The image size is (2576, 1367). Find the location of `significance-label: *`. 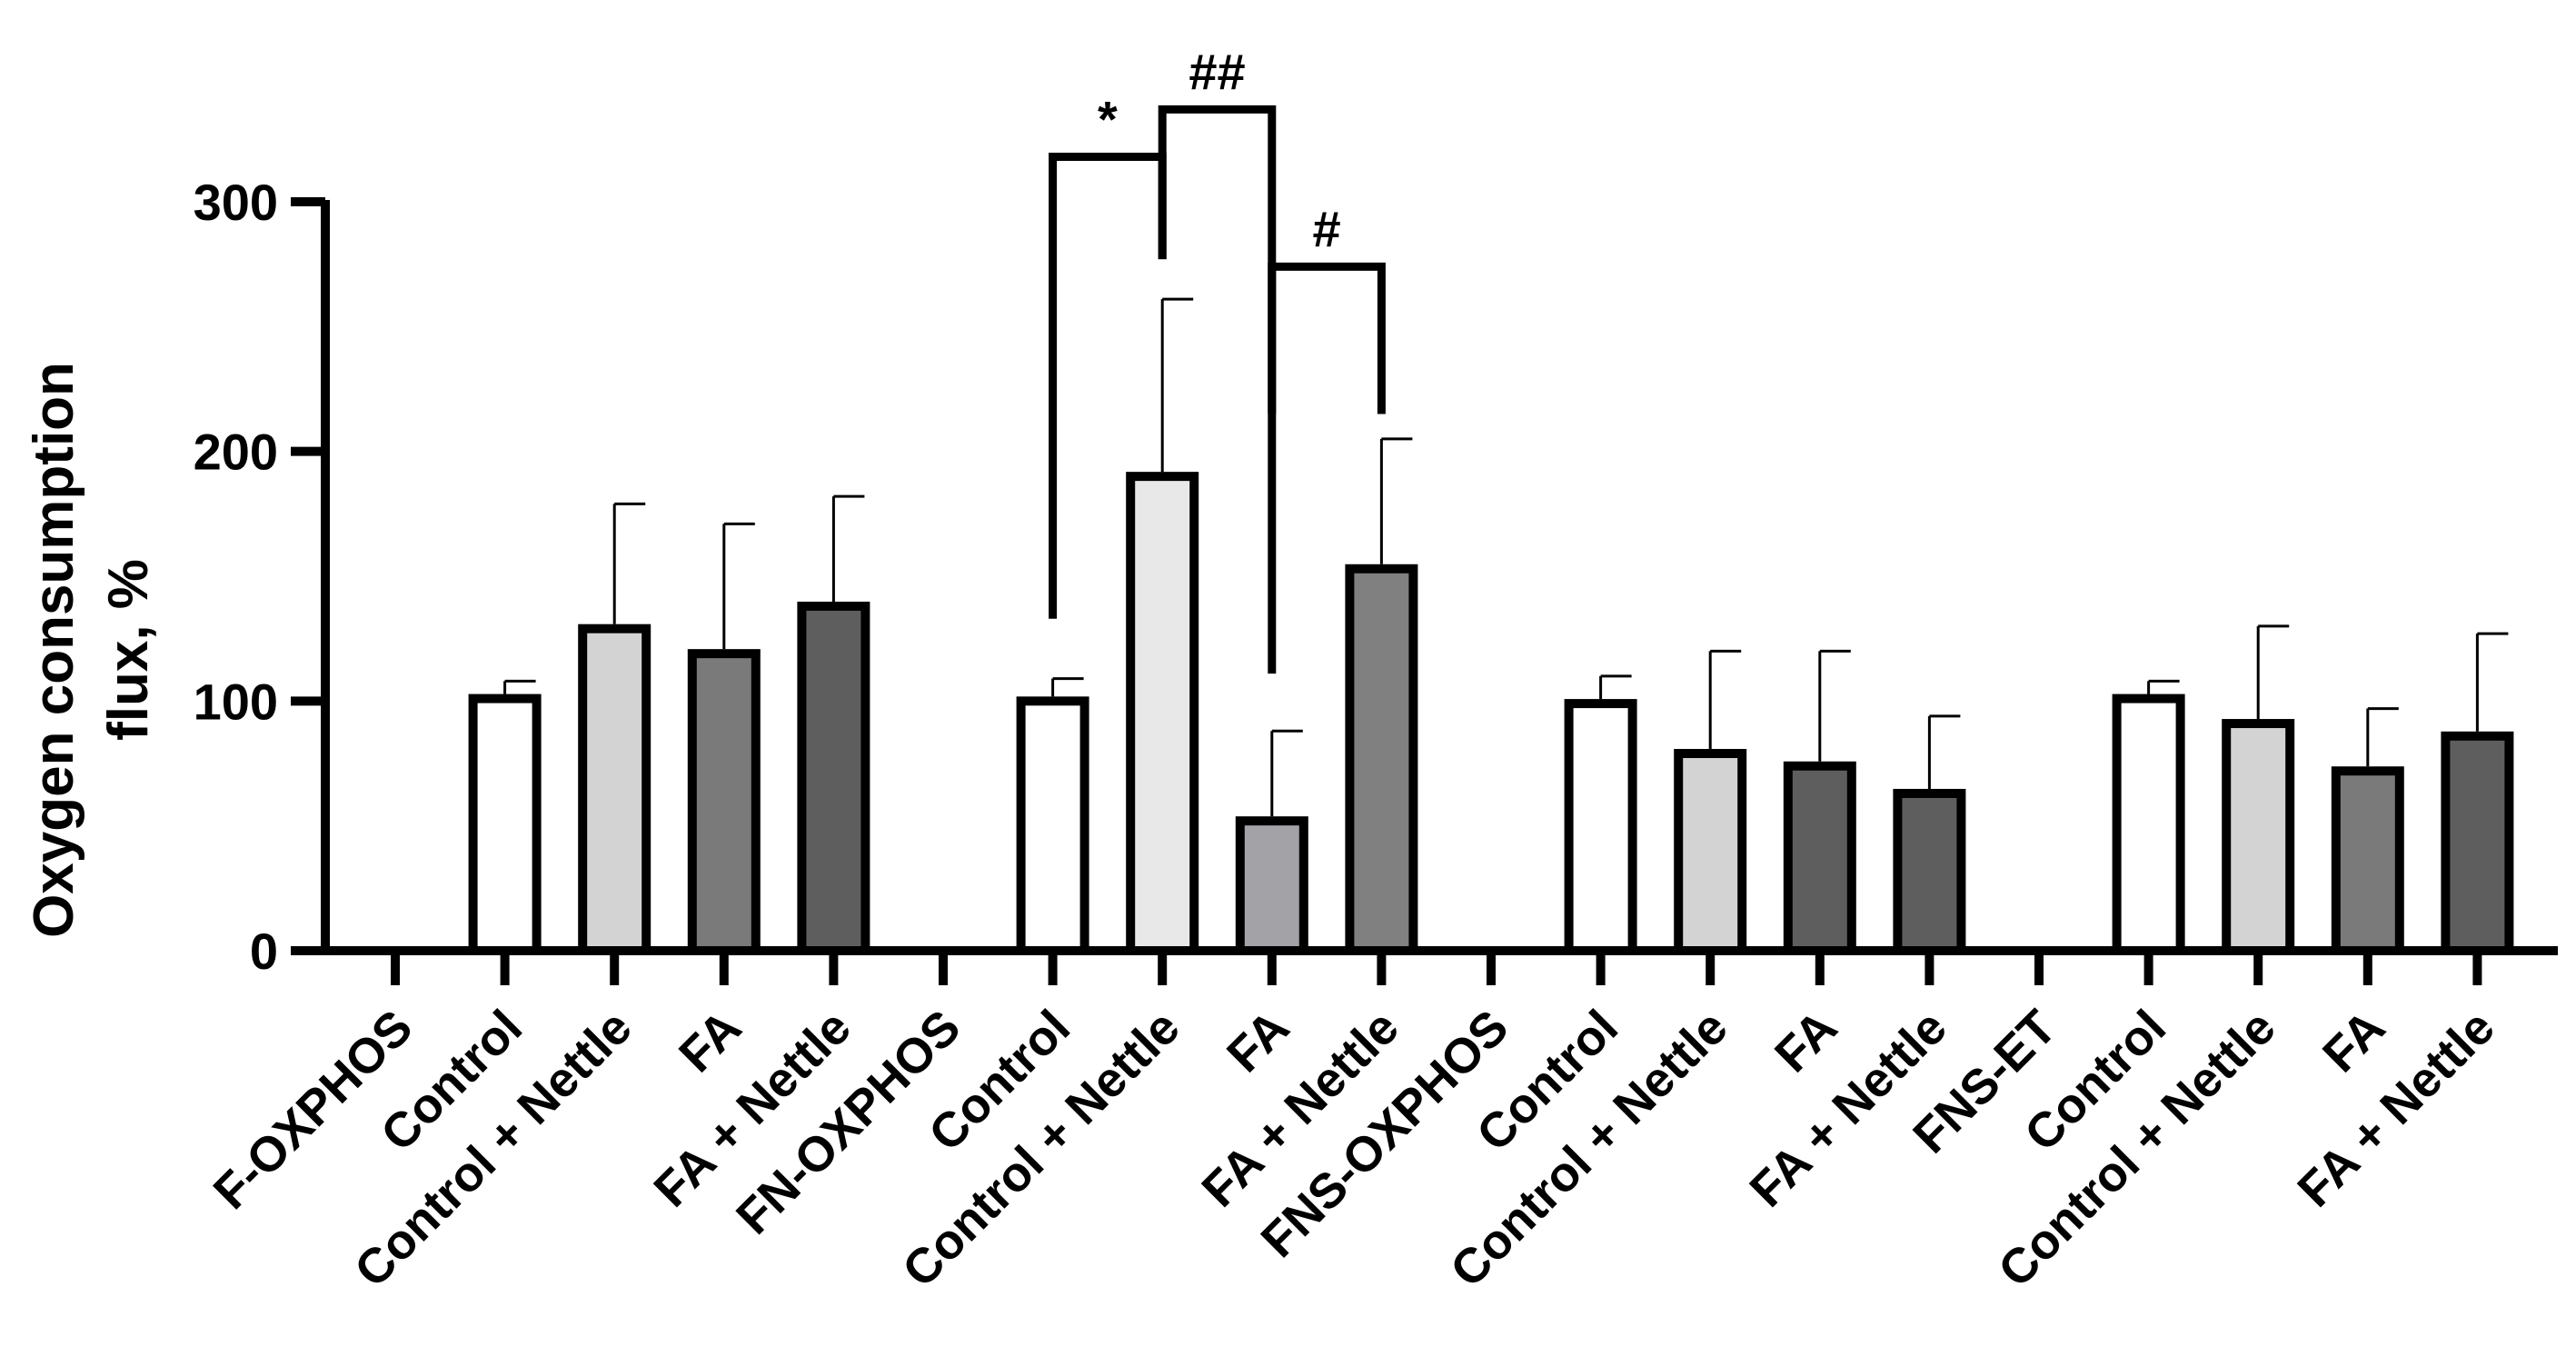

significance-label: * is located at coordinates (1108, 119).